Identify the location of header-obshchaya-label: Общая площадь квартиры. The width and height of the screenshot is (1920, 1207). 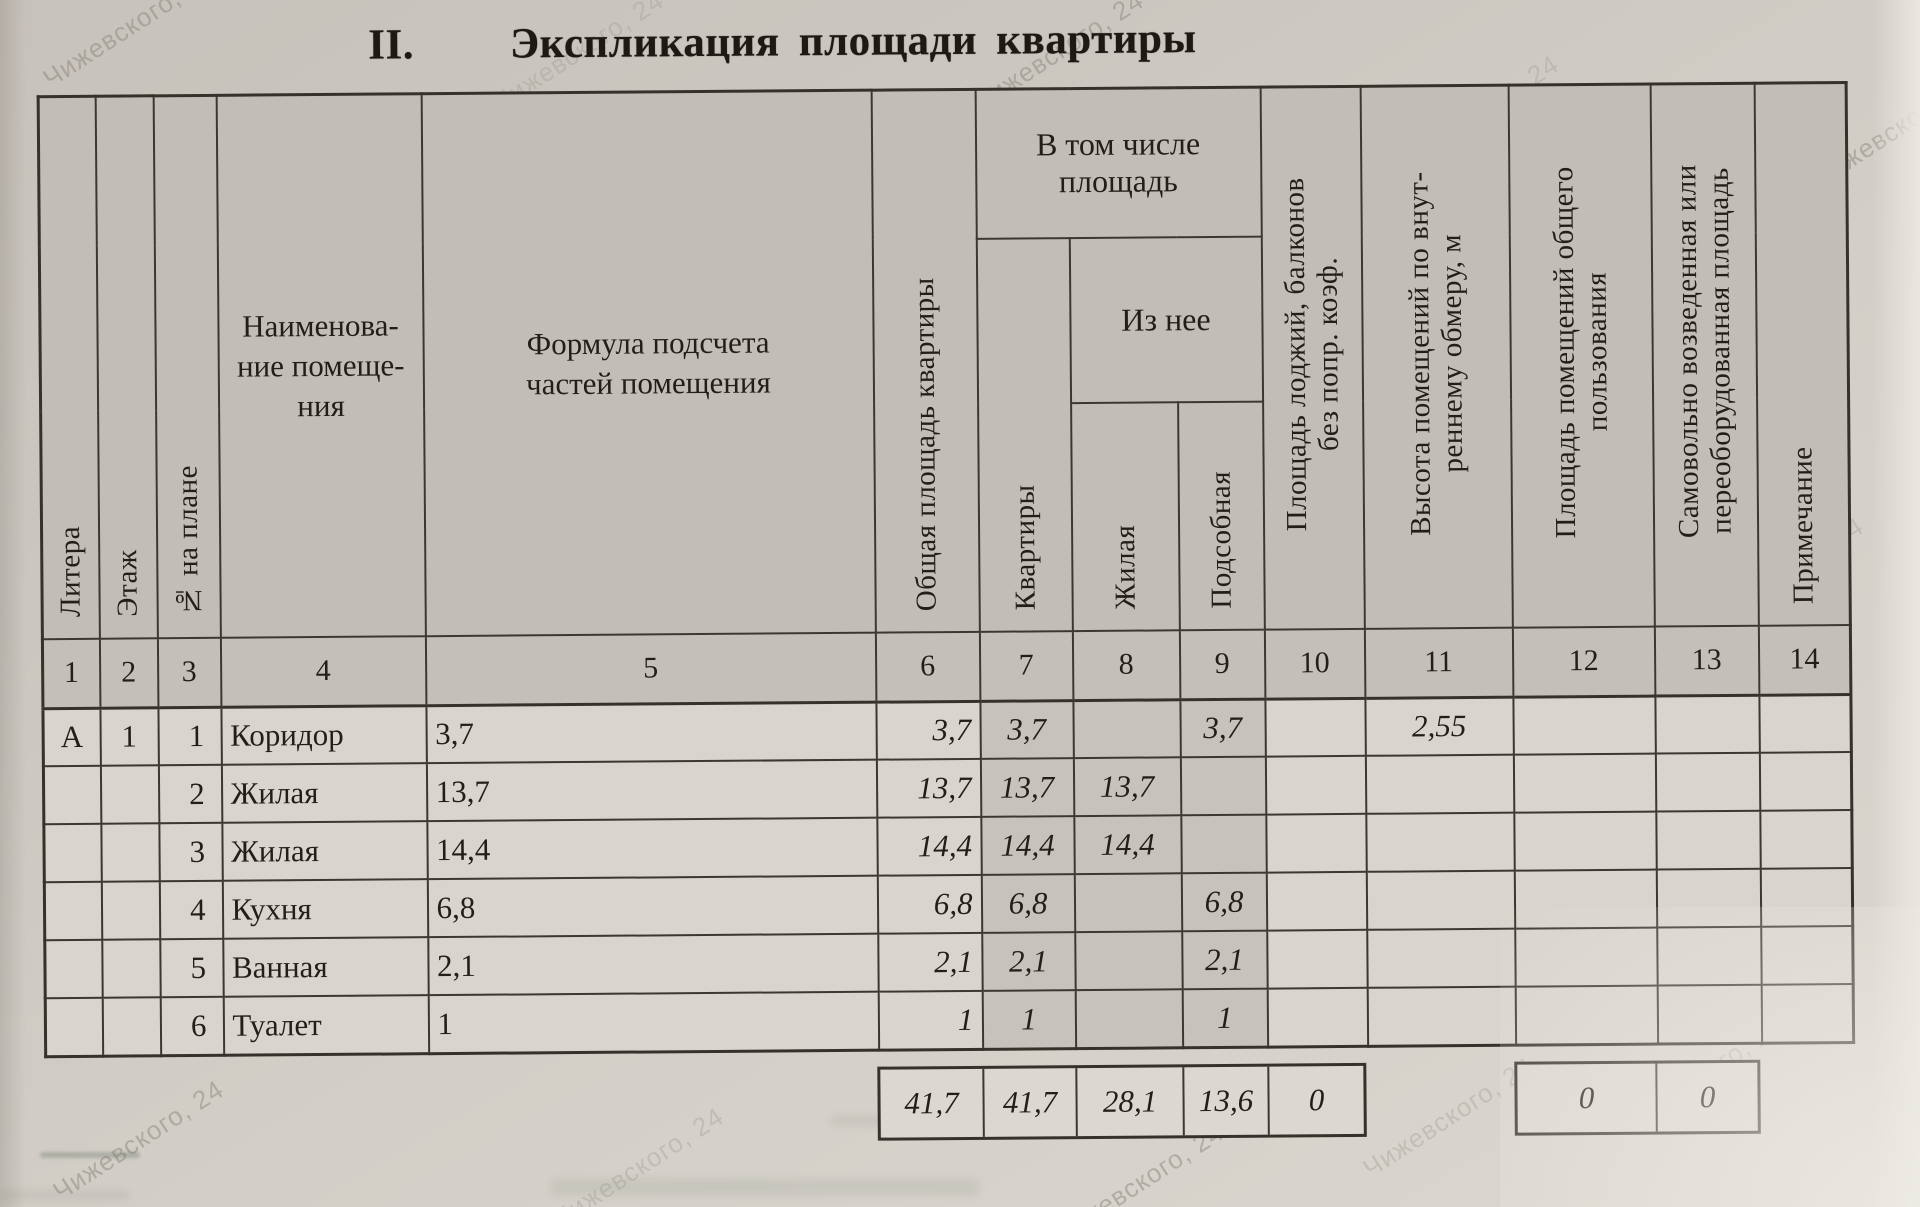
(925, 443).